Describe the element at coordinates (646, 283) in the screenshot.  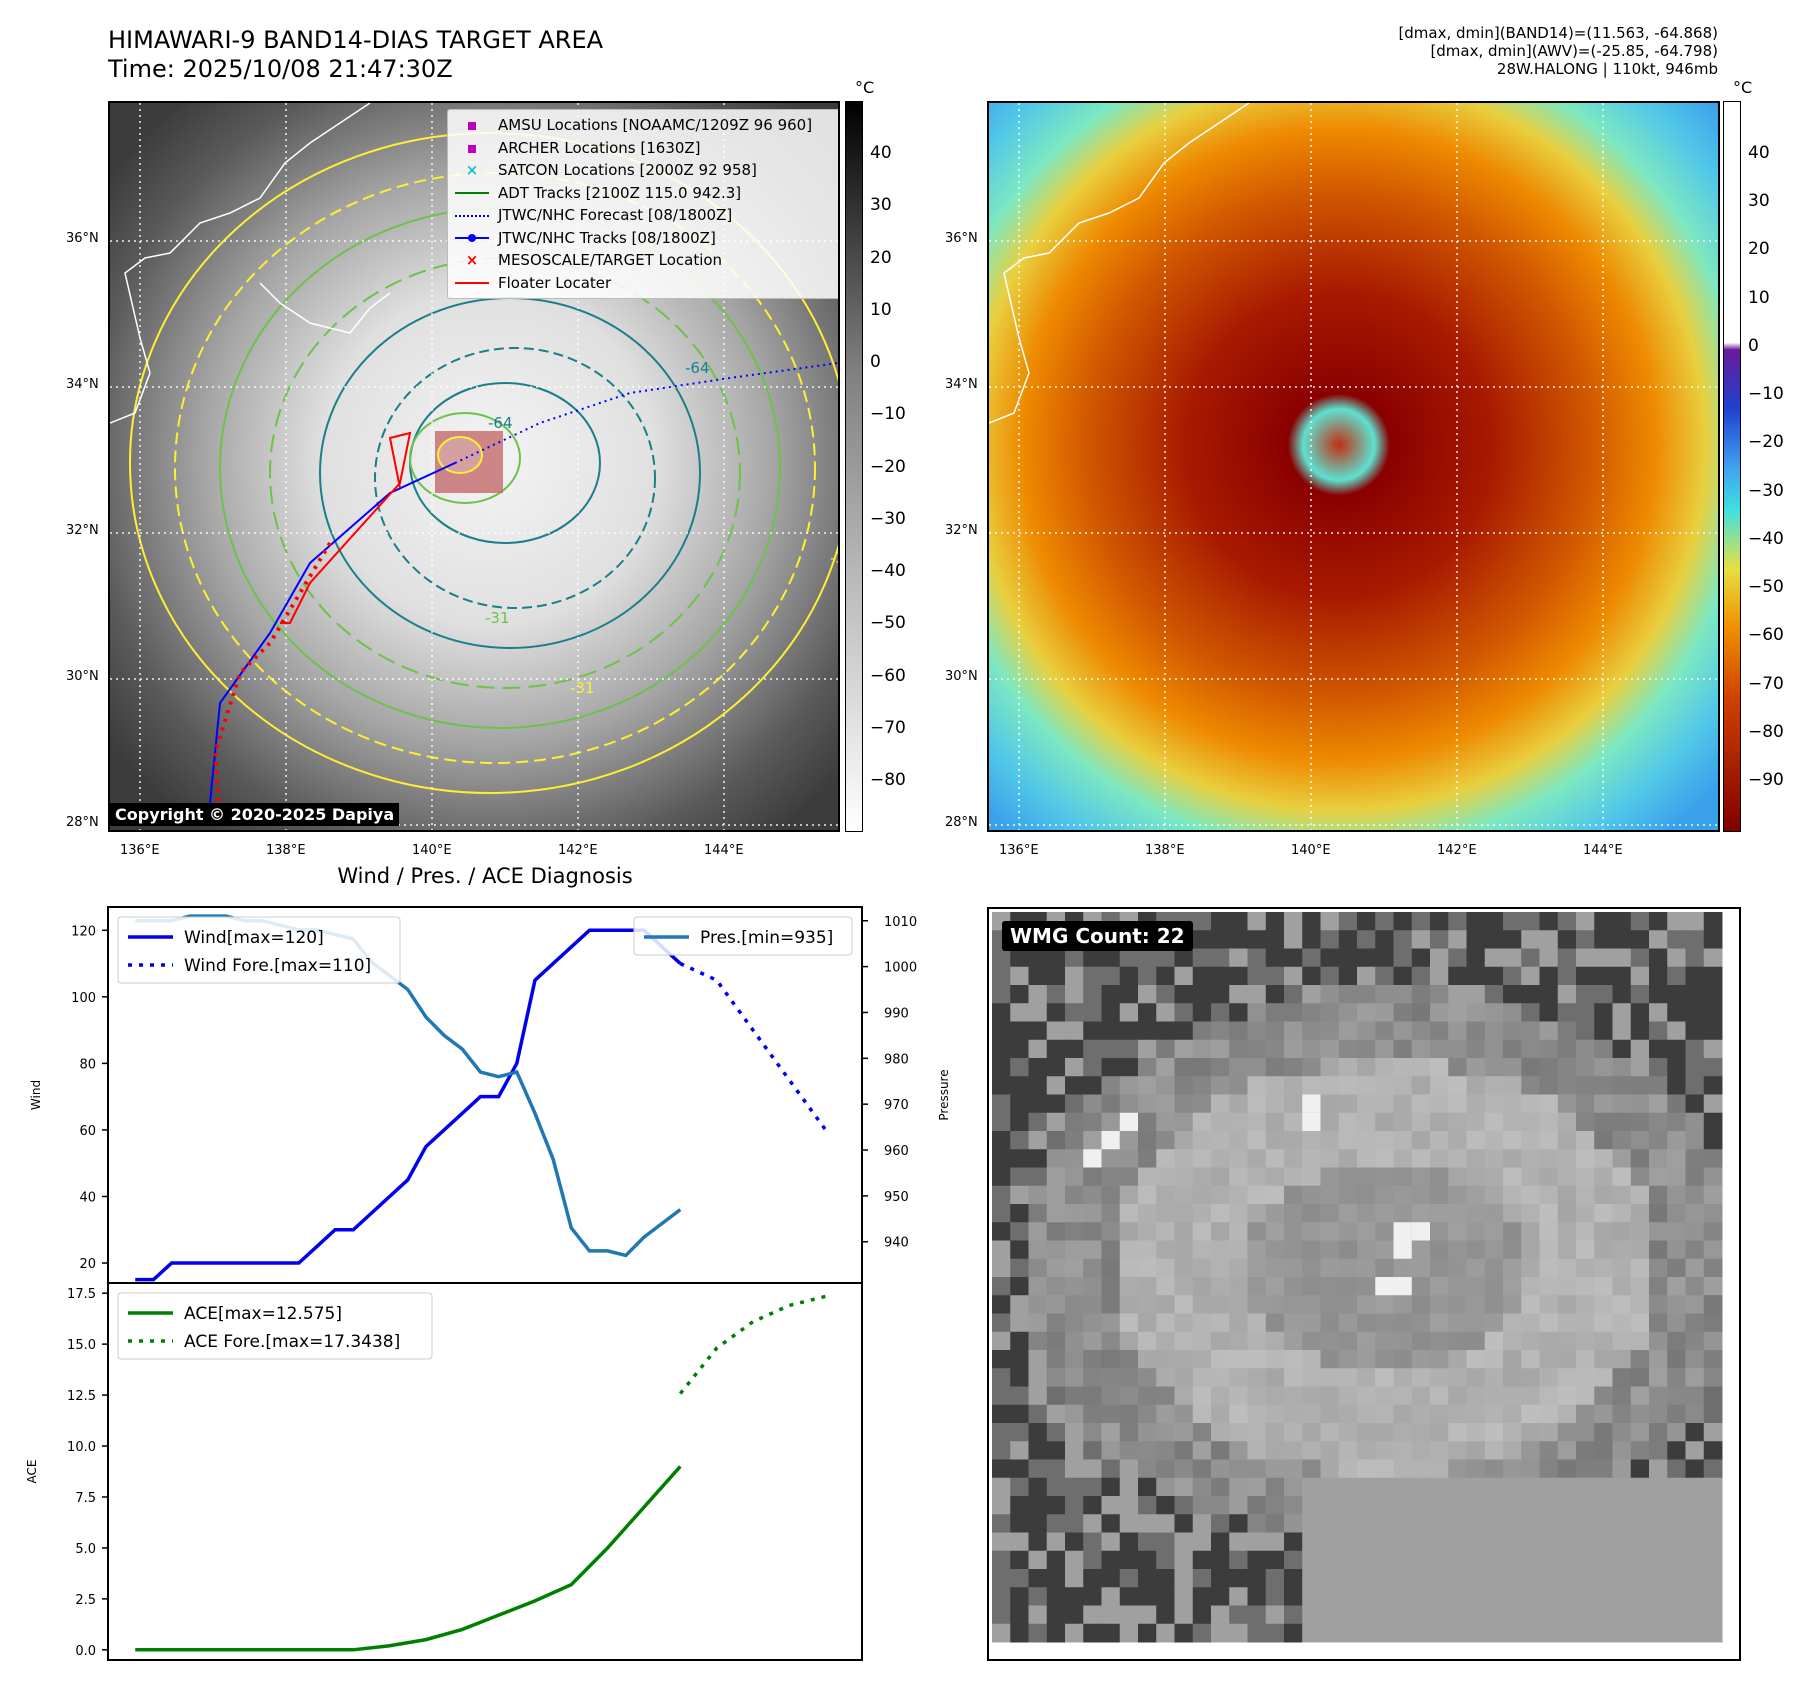
I see `legend-entry: Floater Locater` at that location.